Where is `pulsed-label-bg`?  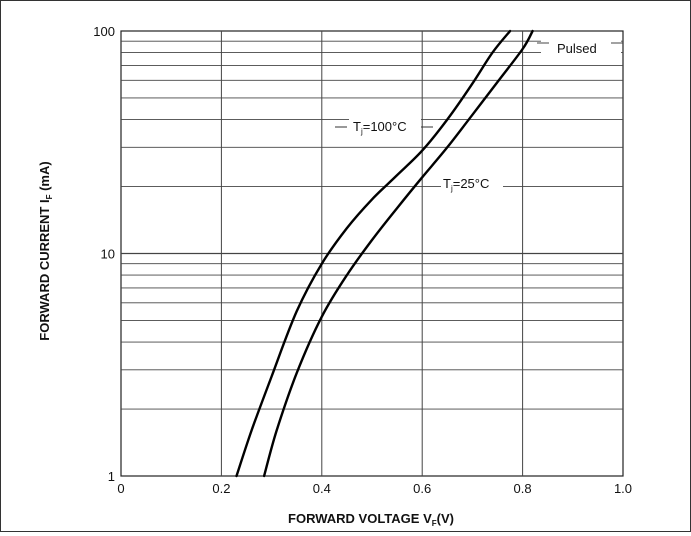 pulsed-label-bg is located at coordinates (581, 48).